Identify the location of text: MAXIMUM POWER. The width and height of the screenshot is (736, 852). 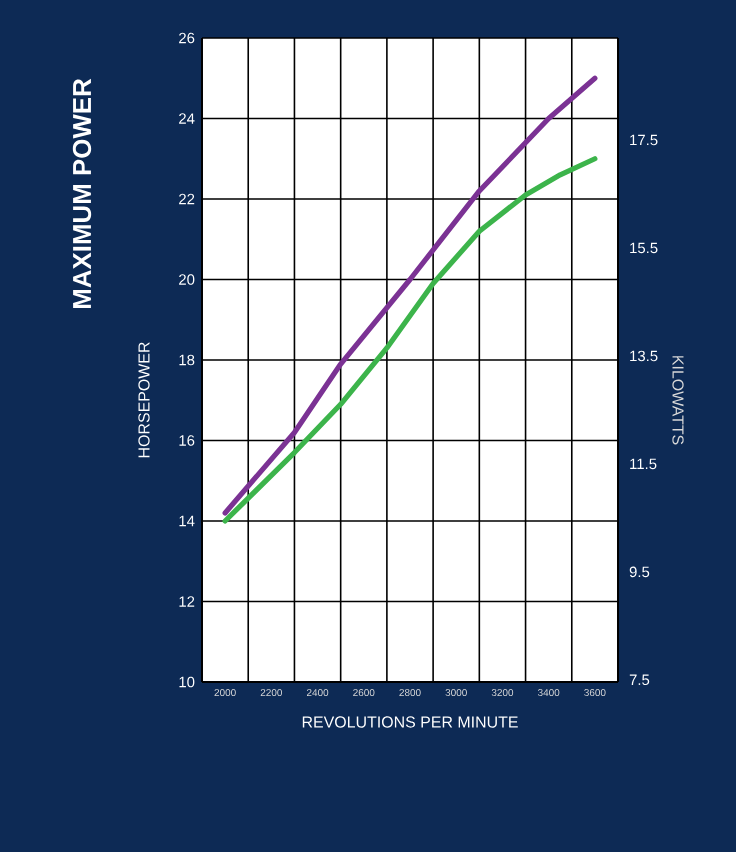
(82, 193).